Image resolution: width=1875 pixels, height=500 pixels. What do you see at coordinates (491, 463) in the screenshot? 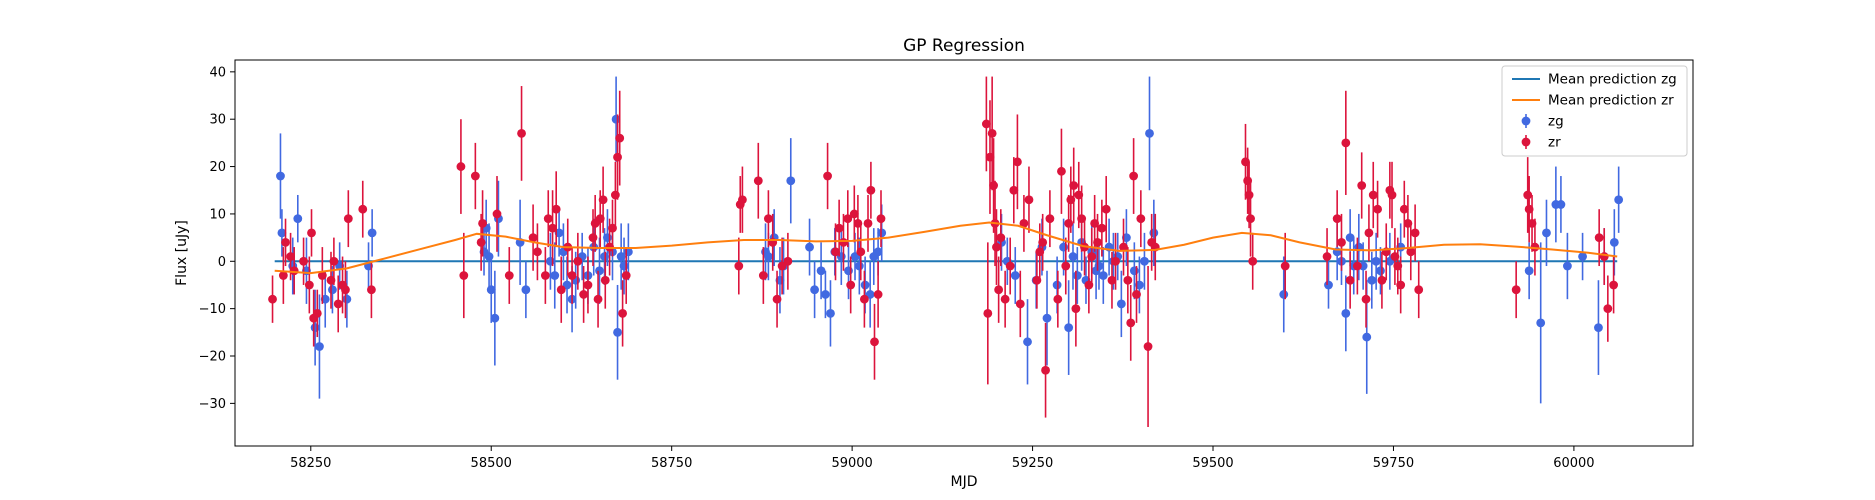
I see `x-tick-label: 58500` at bounding box center [491, 463].